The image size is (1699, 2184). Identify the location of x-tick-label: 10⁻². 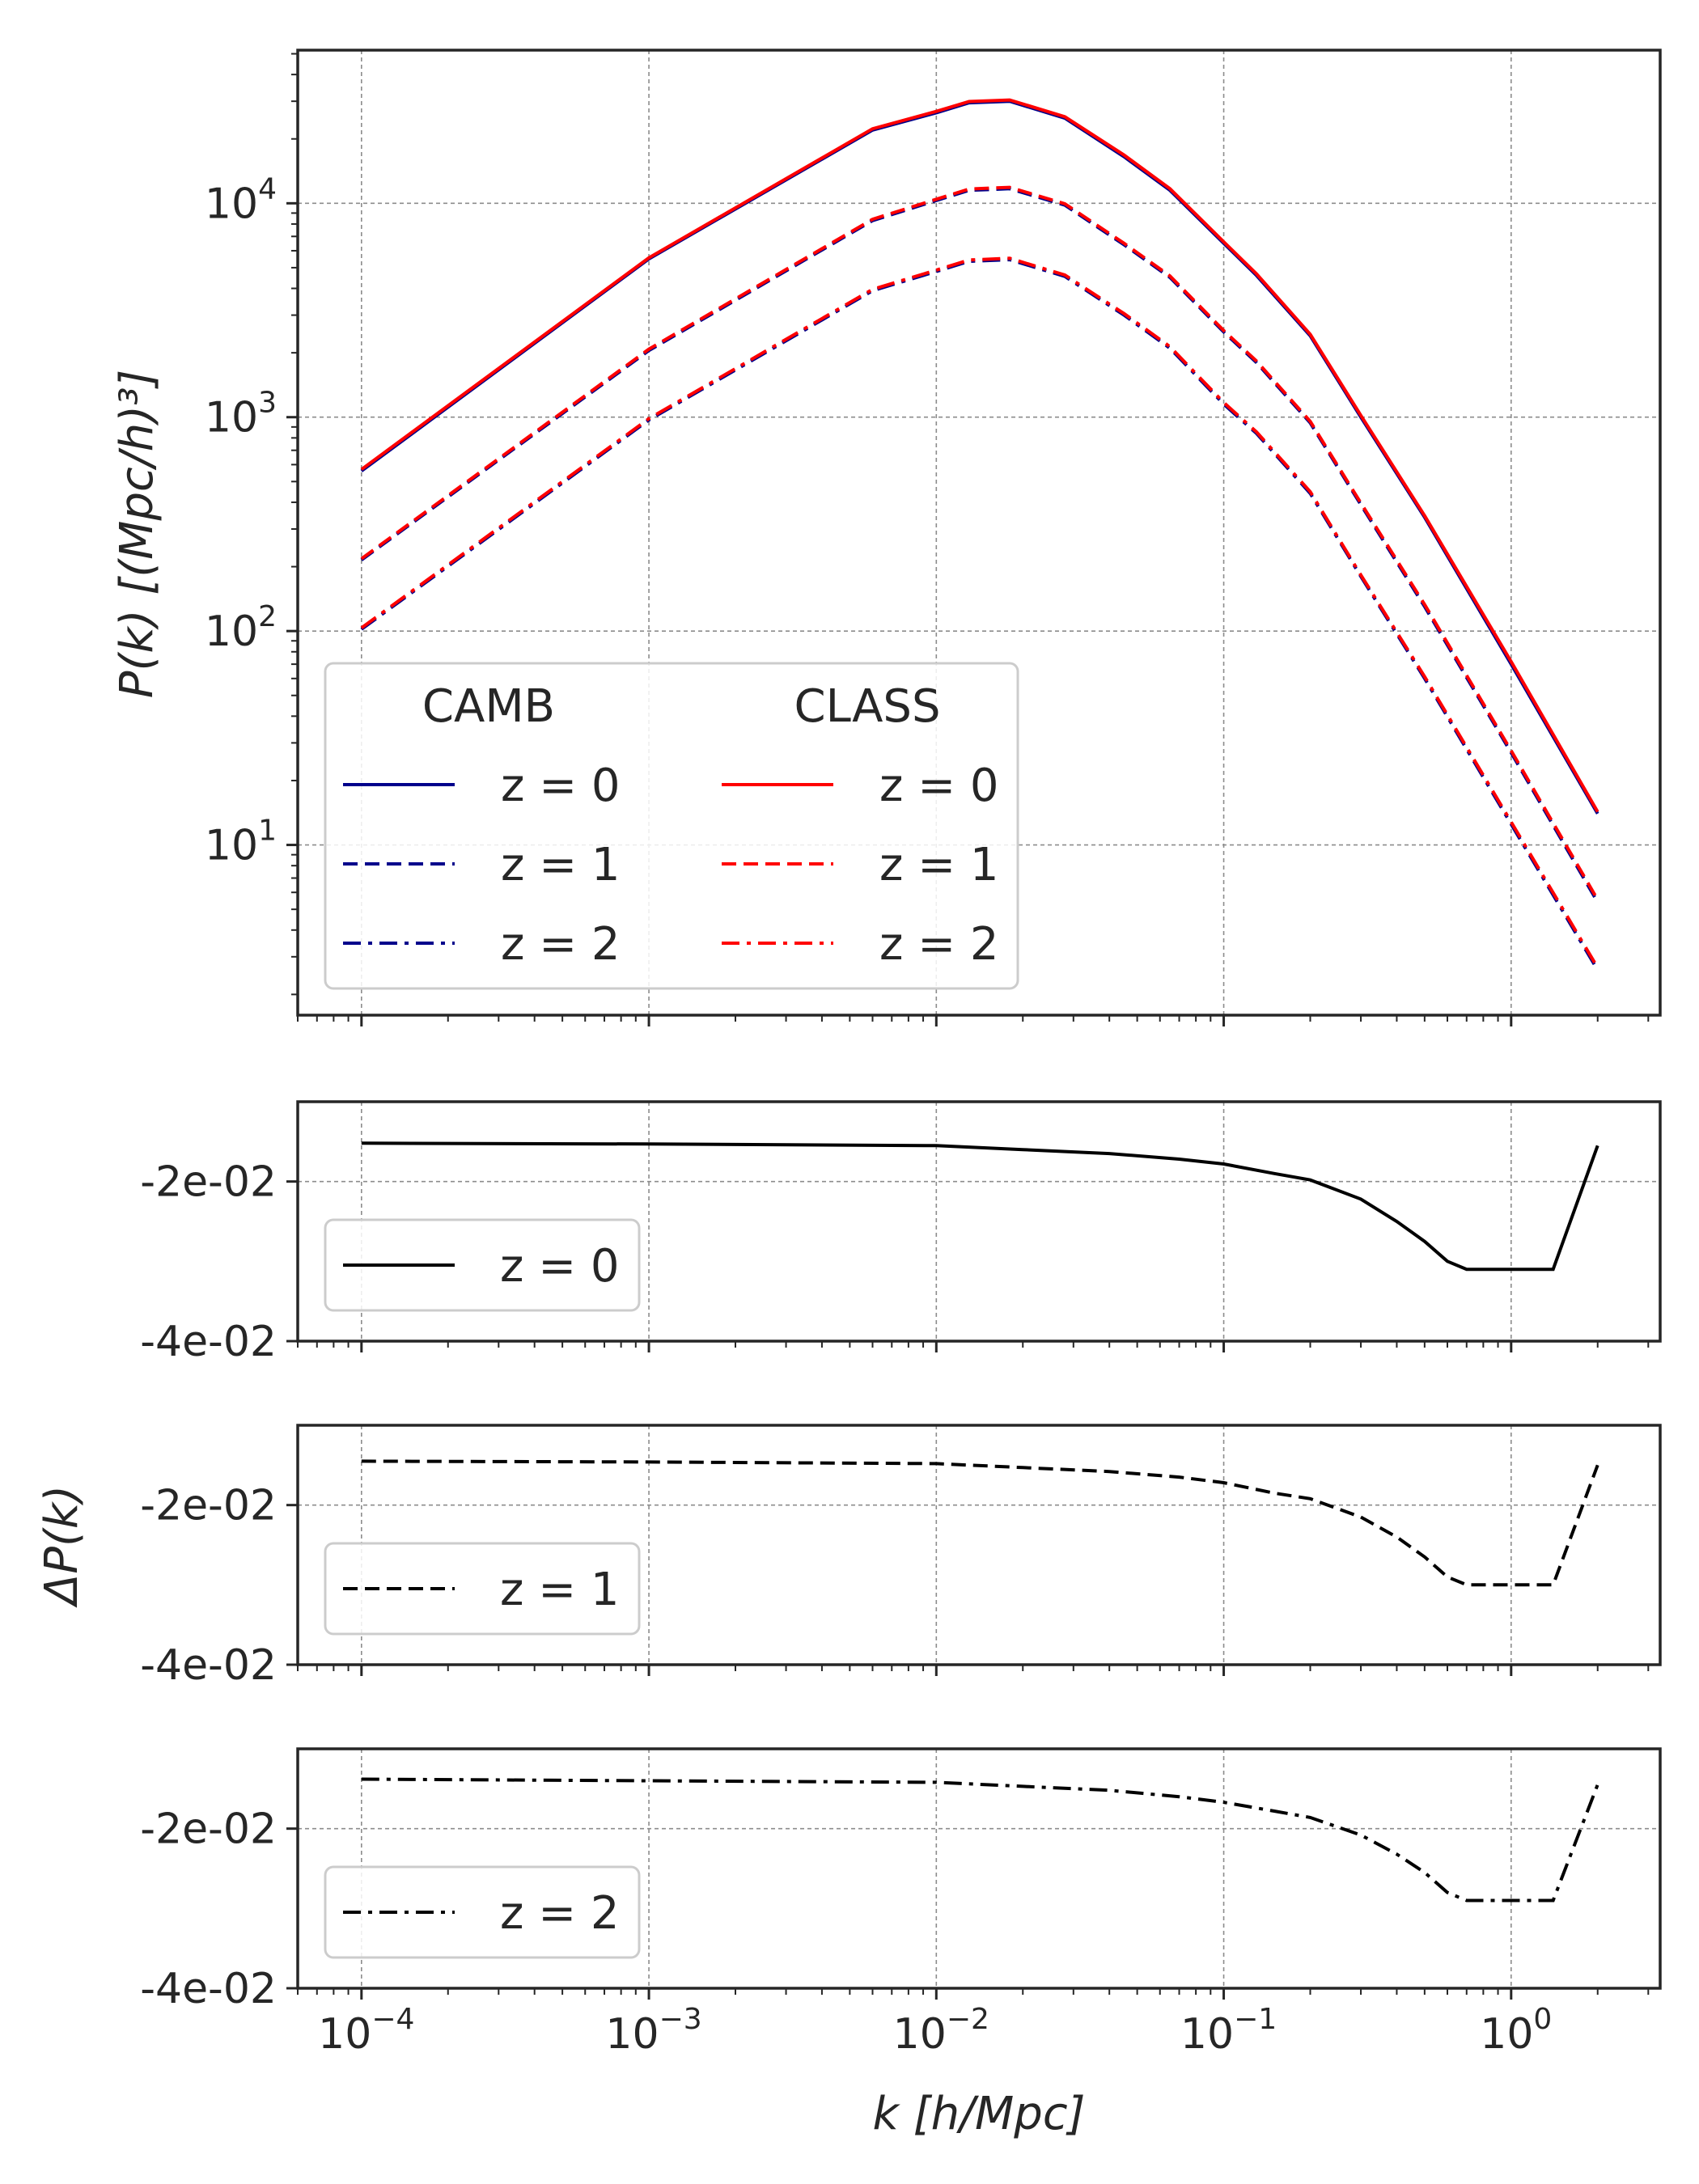
(941, 2031).